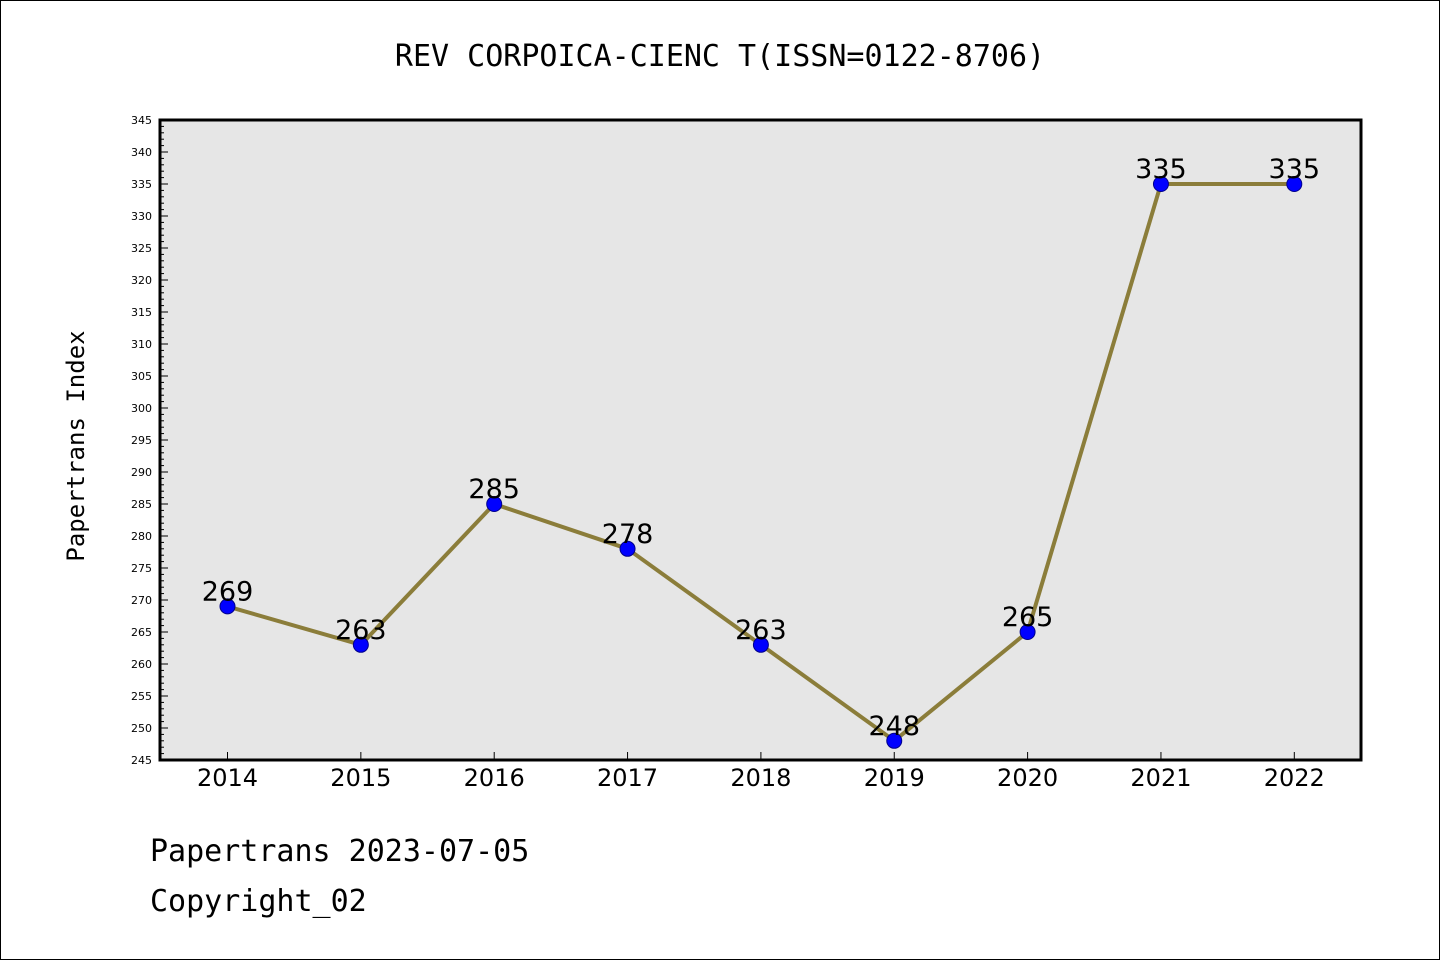 The width and height of the screenshot is (1440, 960). I want to click on y-tick-label: 305, so click(141, 376).